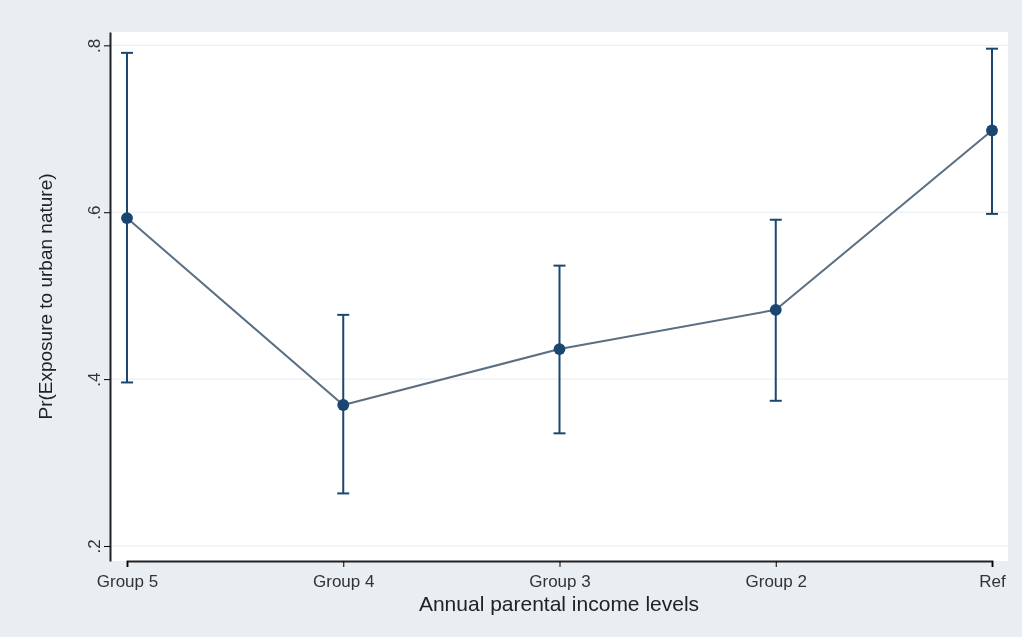  I want to click on x-tick-label: Ref, so click(992, 581).